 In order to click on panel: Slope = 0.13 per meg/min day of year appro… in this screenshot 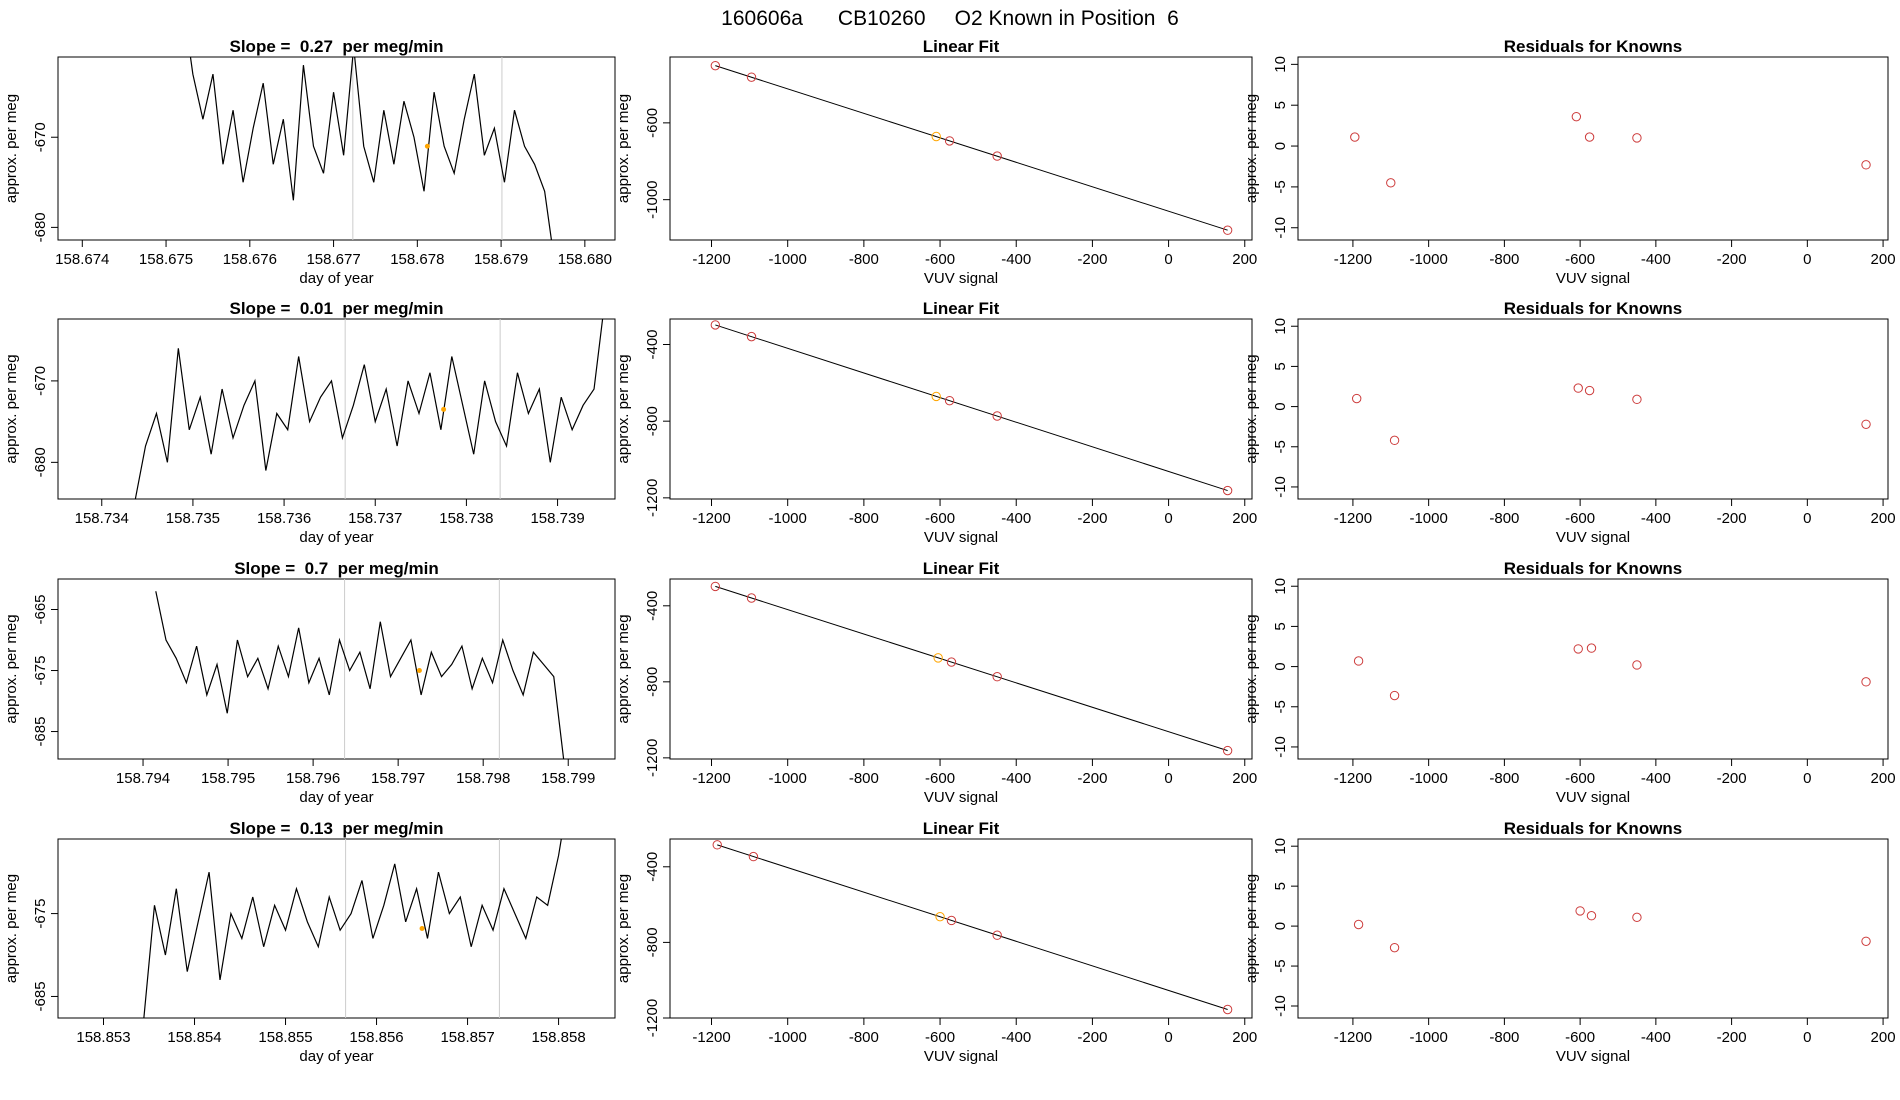, I will do `click(309, 942)`.